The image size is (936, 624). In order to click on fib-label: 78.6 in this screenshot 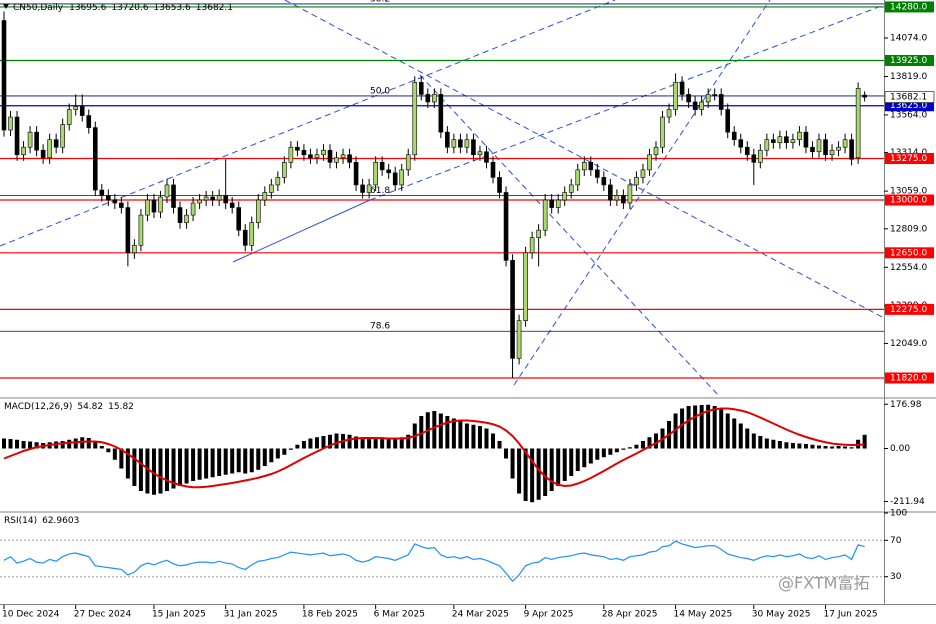, I will do `click(380, 327)`.